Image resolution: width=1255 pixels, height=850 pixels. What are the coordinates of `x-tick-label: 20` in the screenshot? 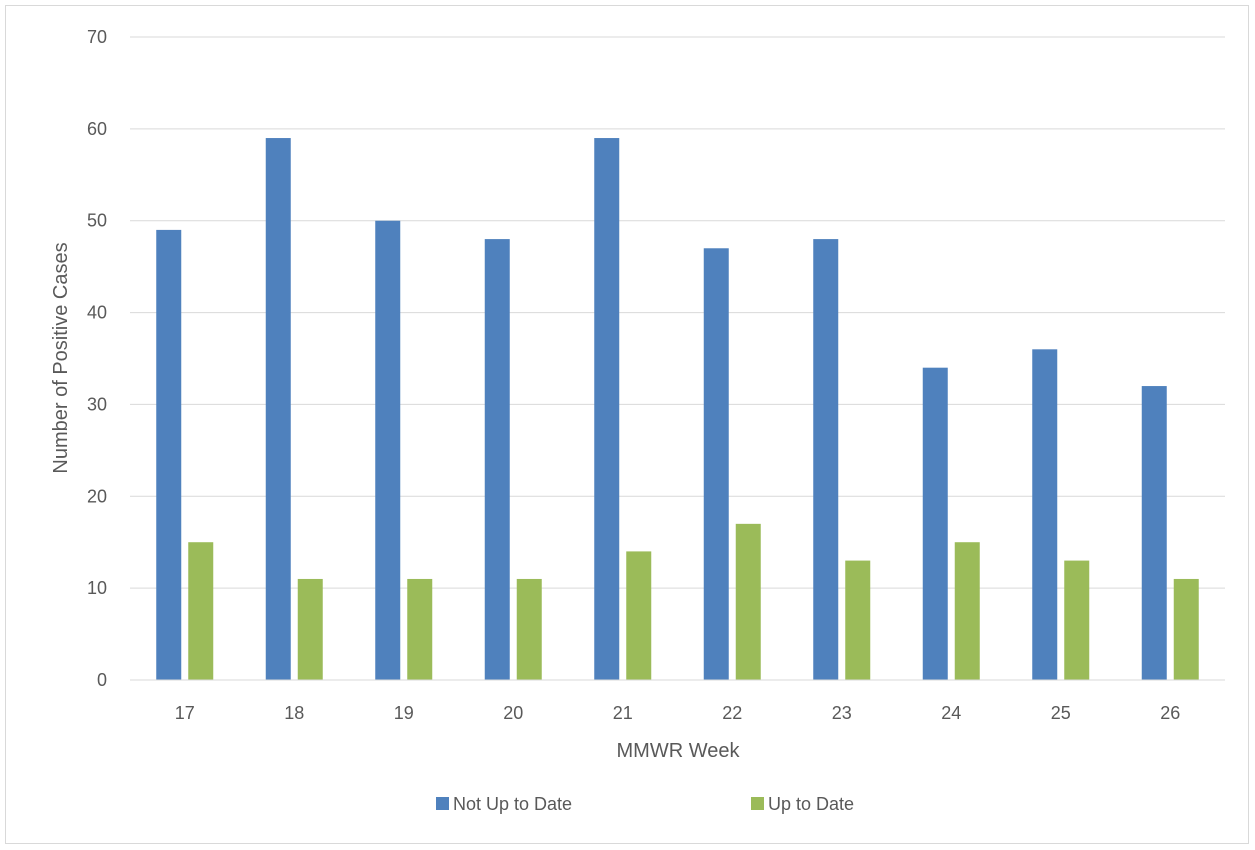 It's located at (513, 713).